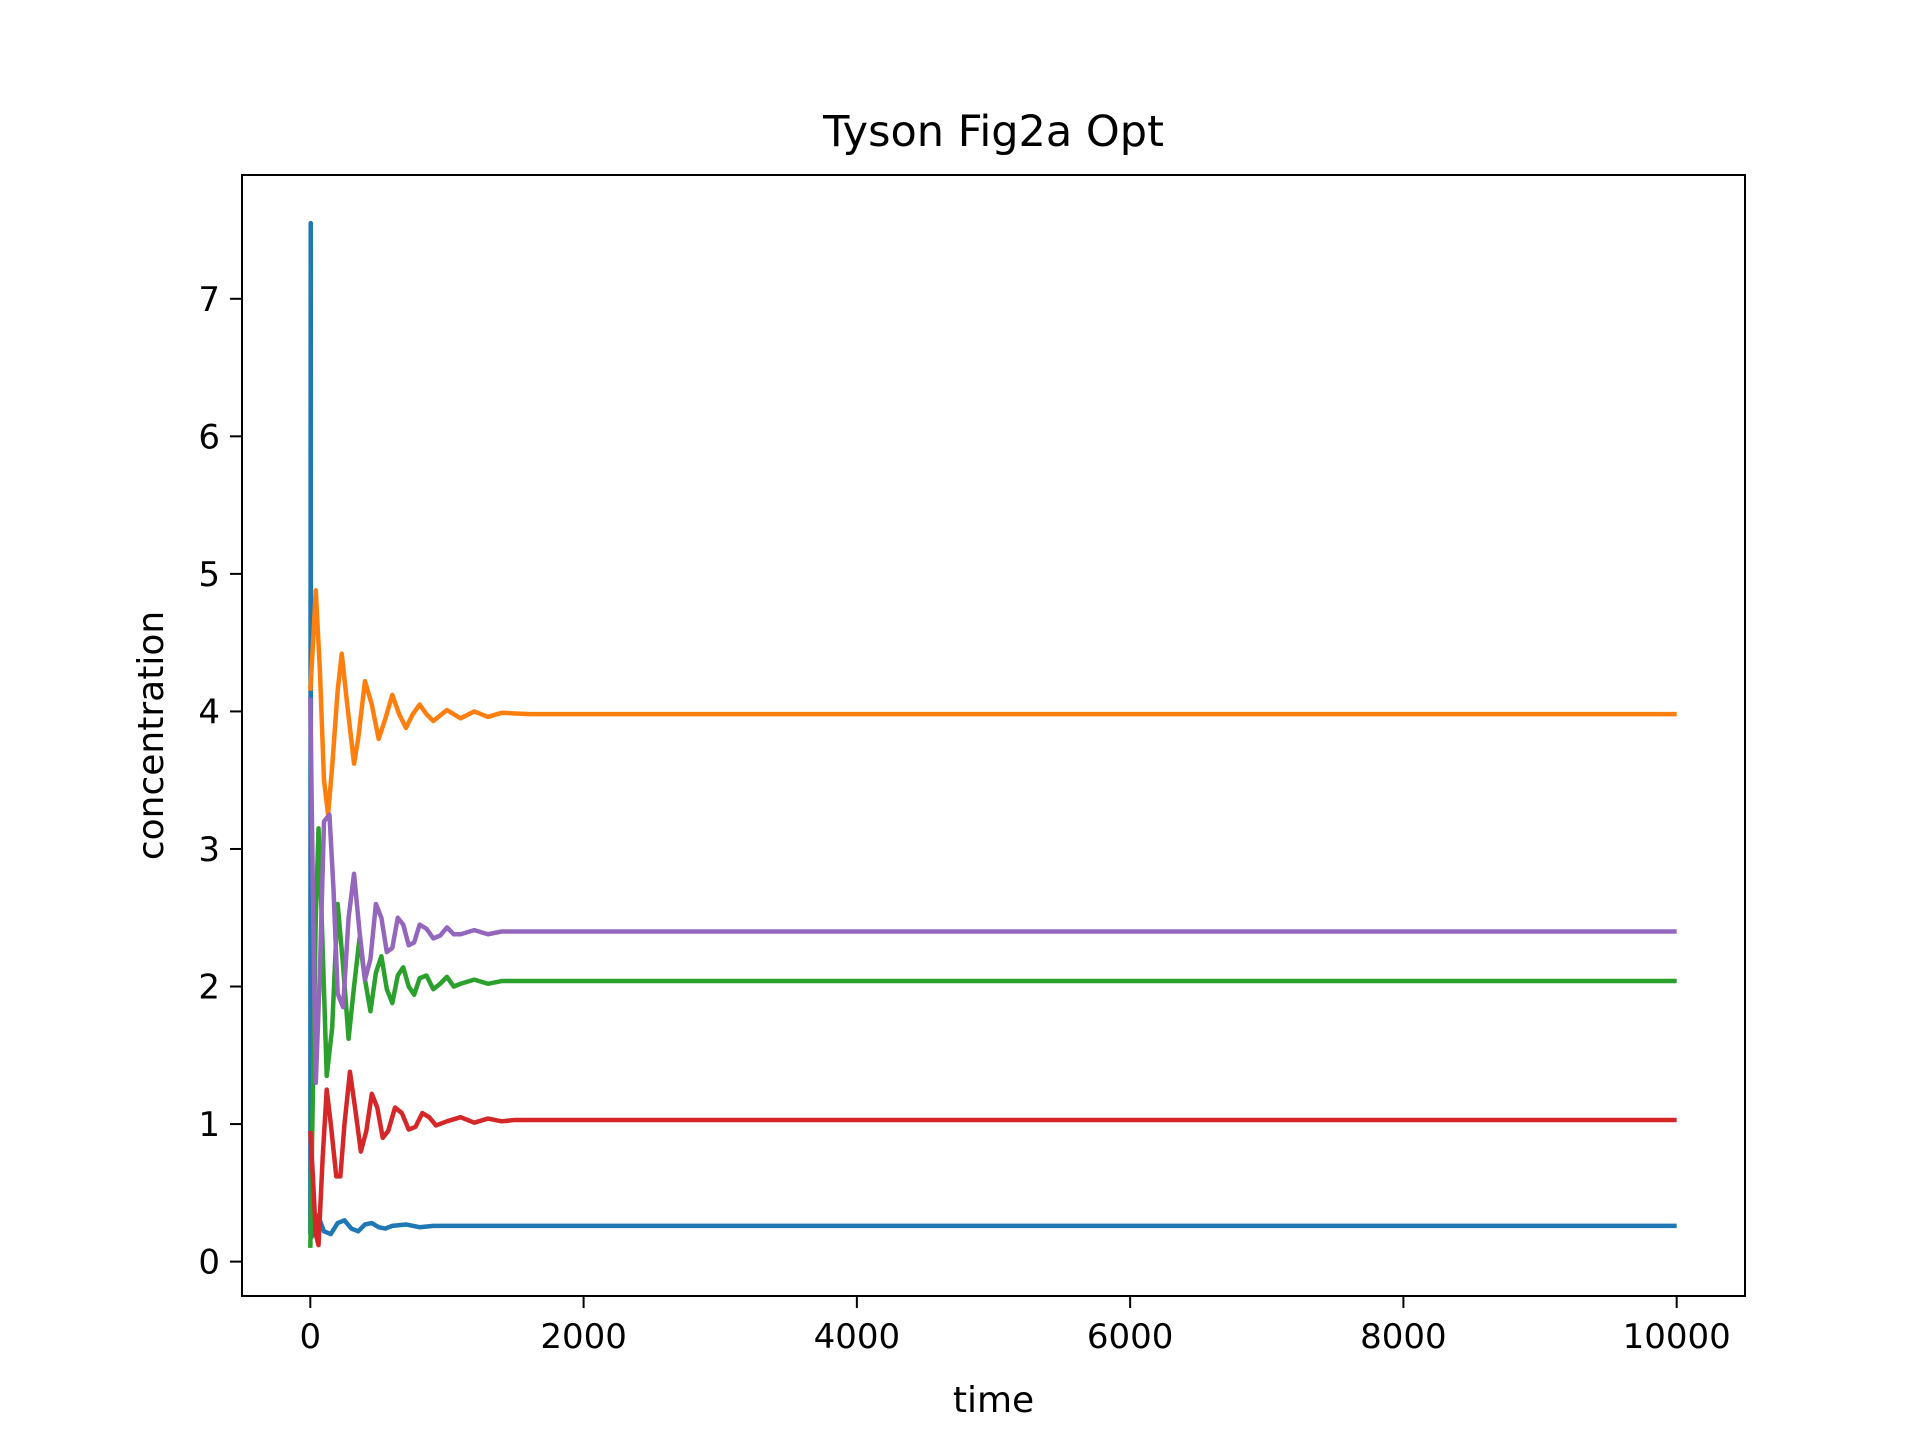 The height and width of the screenshot is (1445, 1920). What do you see at coordinates (220, 781) in the screenshot?
I see `y-axis-ticks: 0 1 2 3 4 5 6 7` at bounding box center [220, 781].